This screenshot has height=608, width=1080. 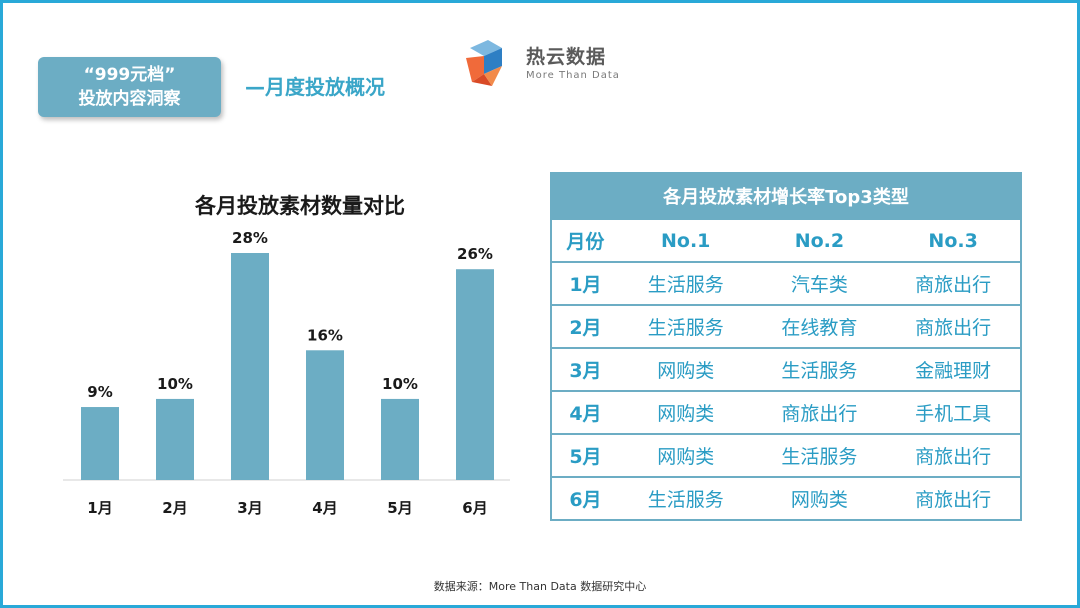 I want to click on month-cell: 4月, so click(x=585, y=412).